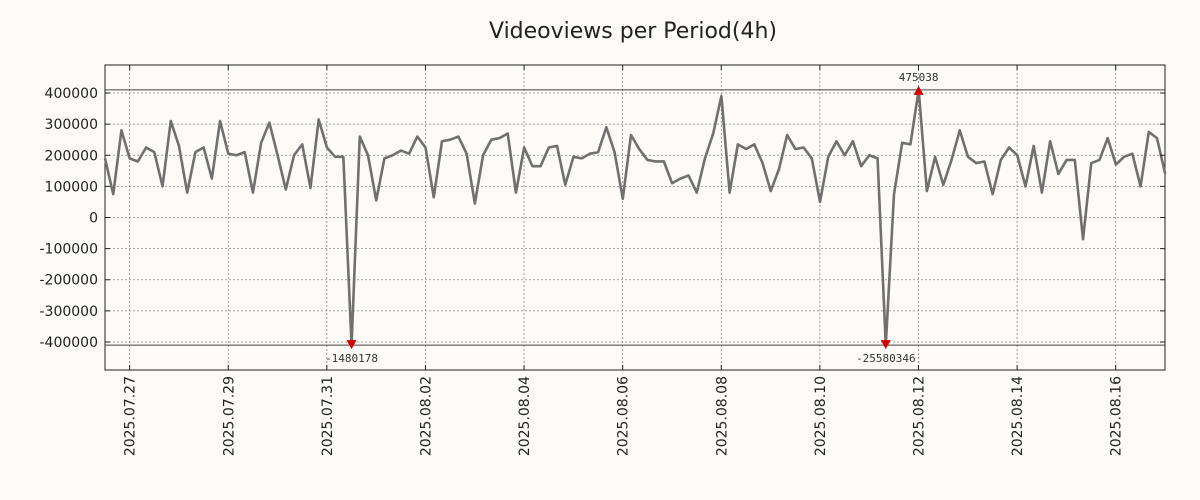 This screenshot has width=1200, height=500. Describe the element at coordinates (71, 187) in the screenshot. I see `y-tick-label: 100000` at that location.